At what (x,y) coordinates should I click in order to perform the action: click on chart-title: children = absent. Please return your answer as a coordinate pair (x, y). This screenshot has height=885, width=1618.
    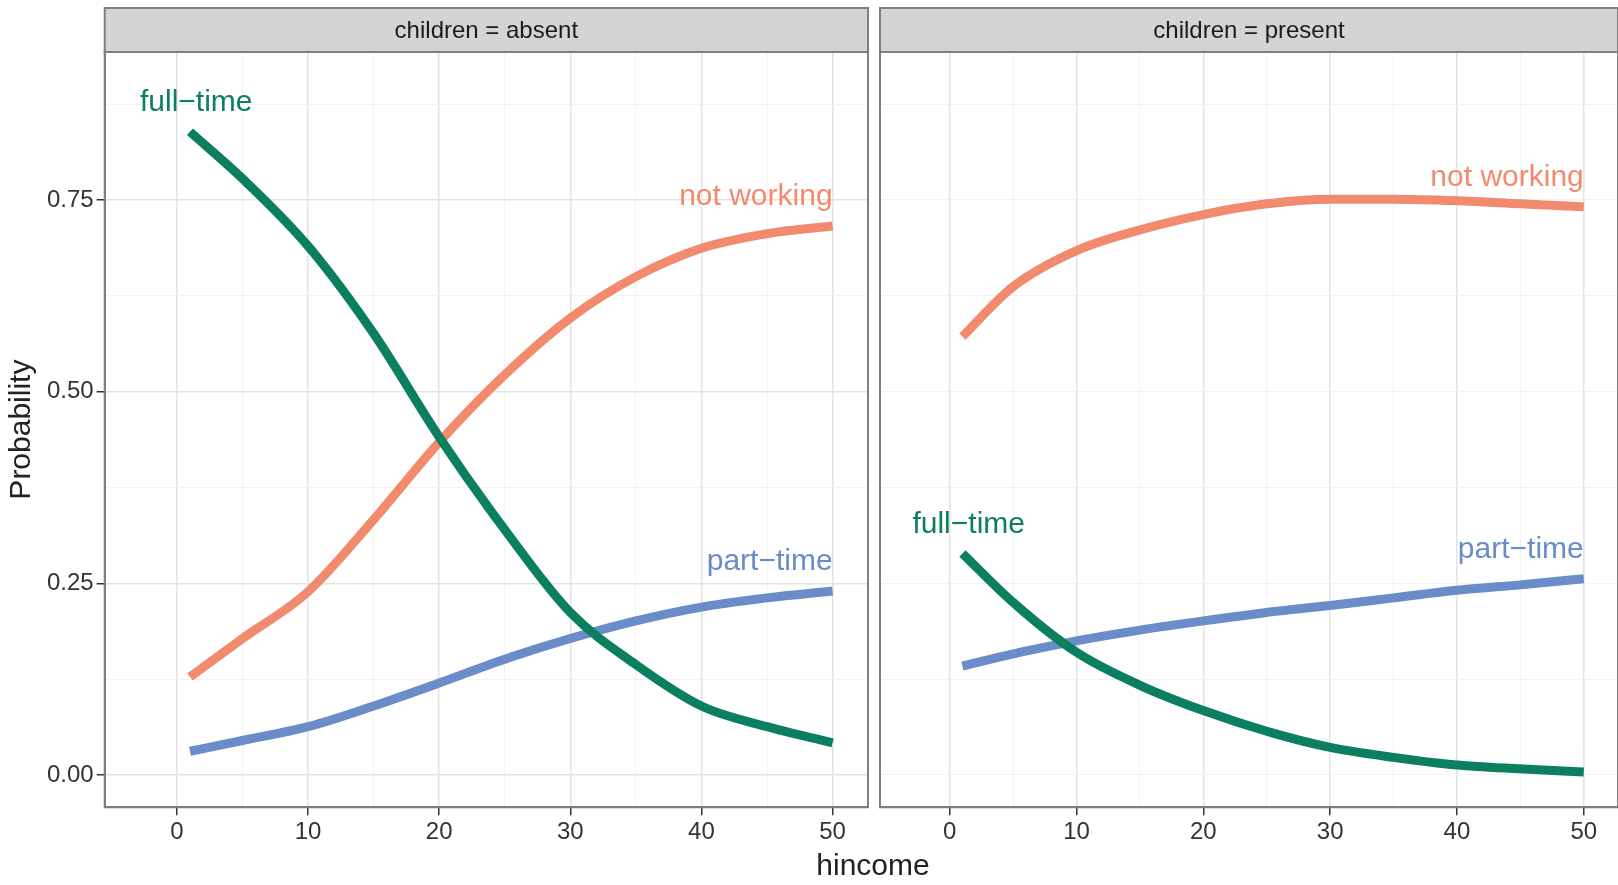
    Looking at the image, I should click on (486, 29).